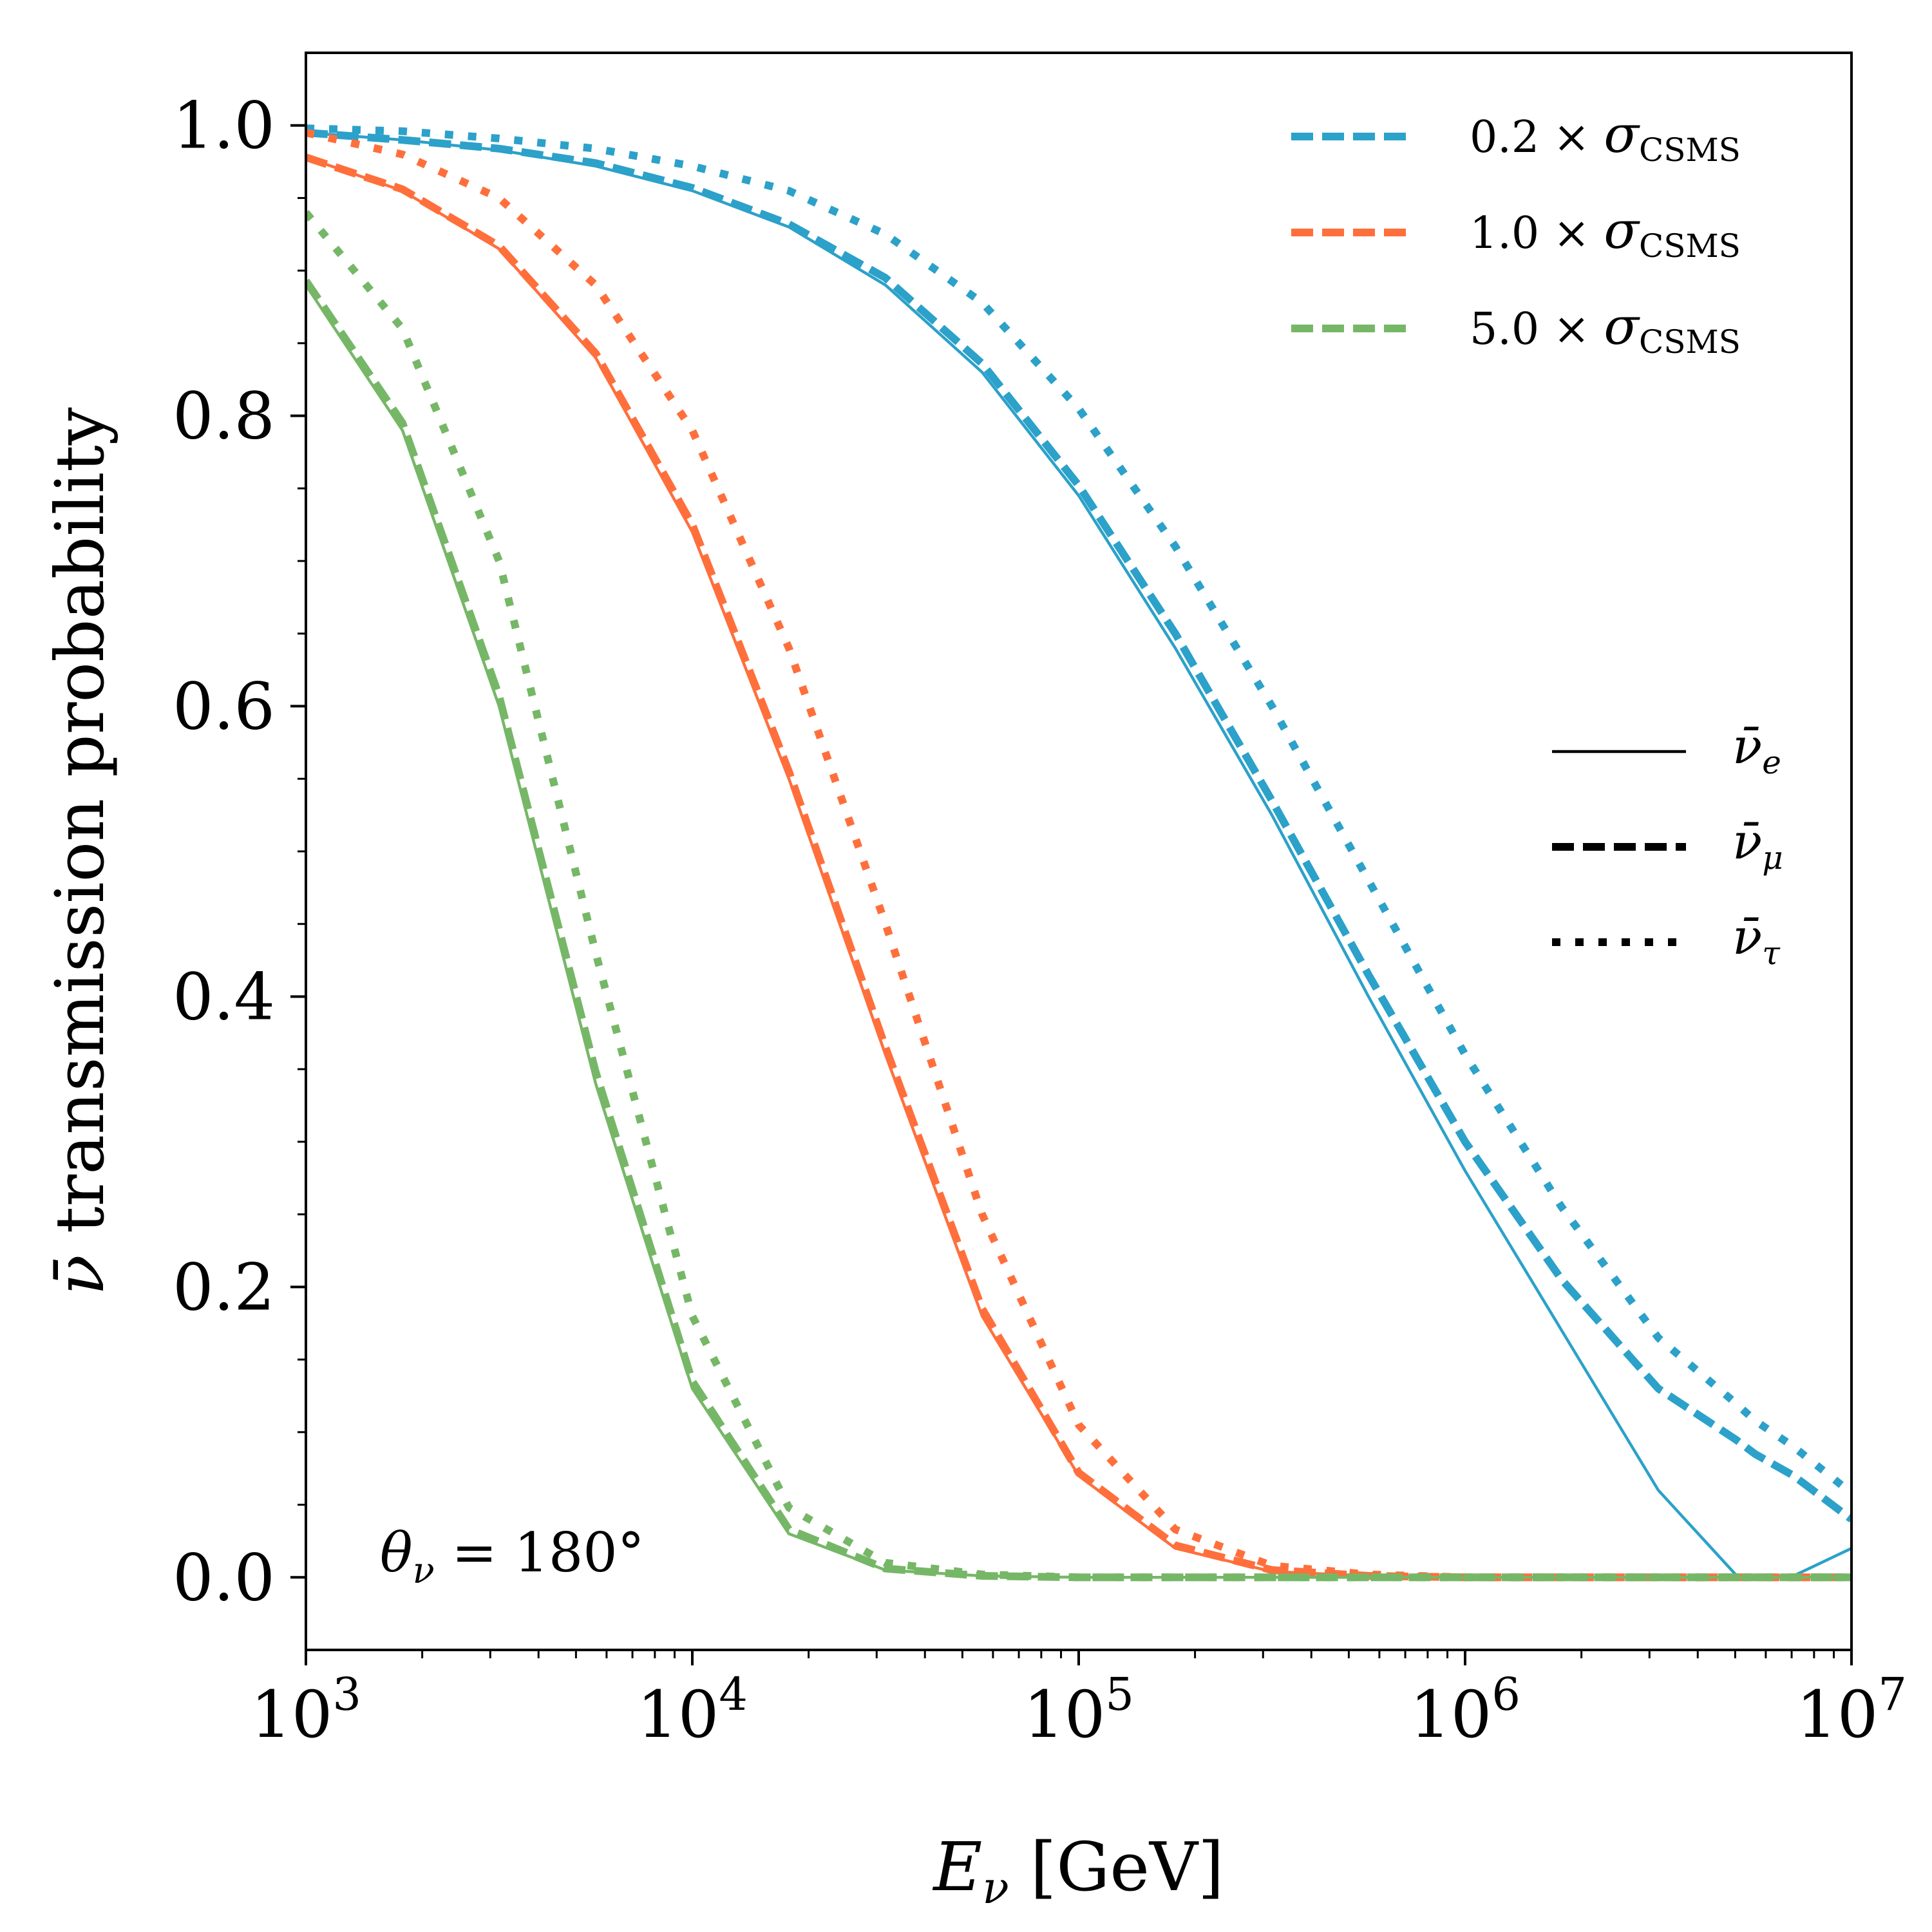  I want to click on angle-annotation: θν = 180°, so click(512, 1556).